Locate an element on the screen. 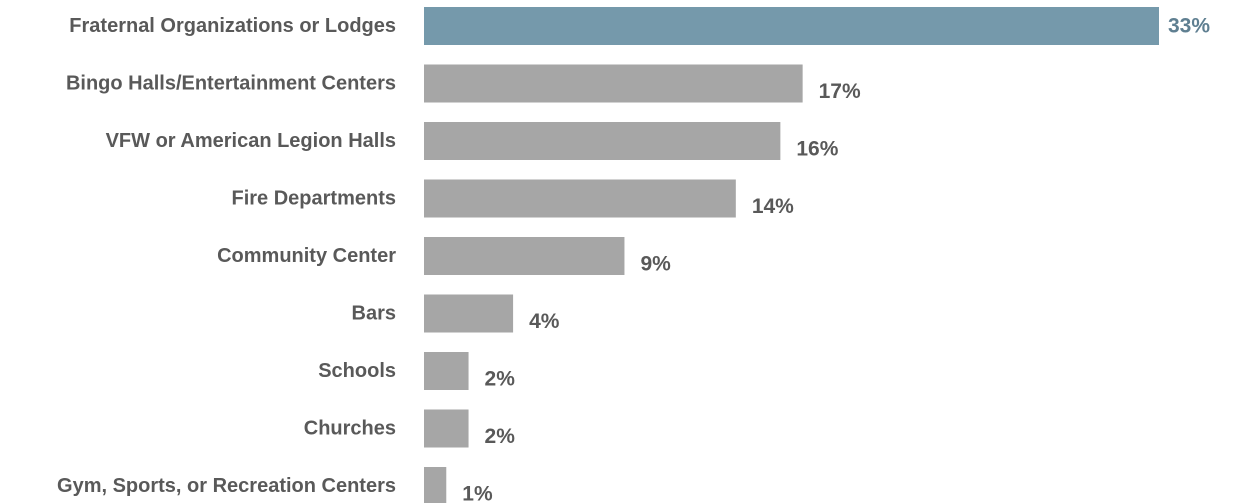 Image resolution: width=1234 pixels, height=503 pixels. value-label-community-center: 9% is located at coordinates (655, 264).